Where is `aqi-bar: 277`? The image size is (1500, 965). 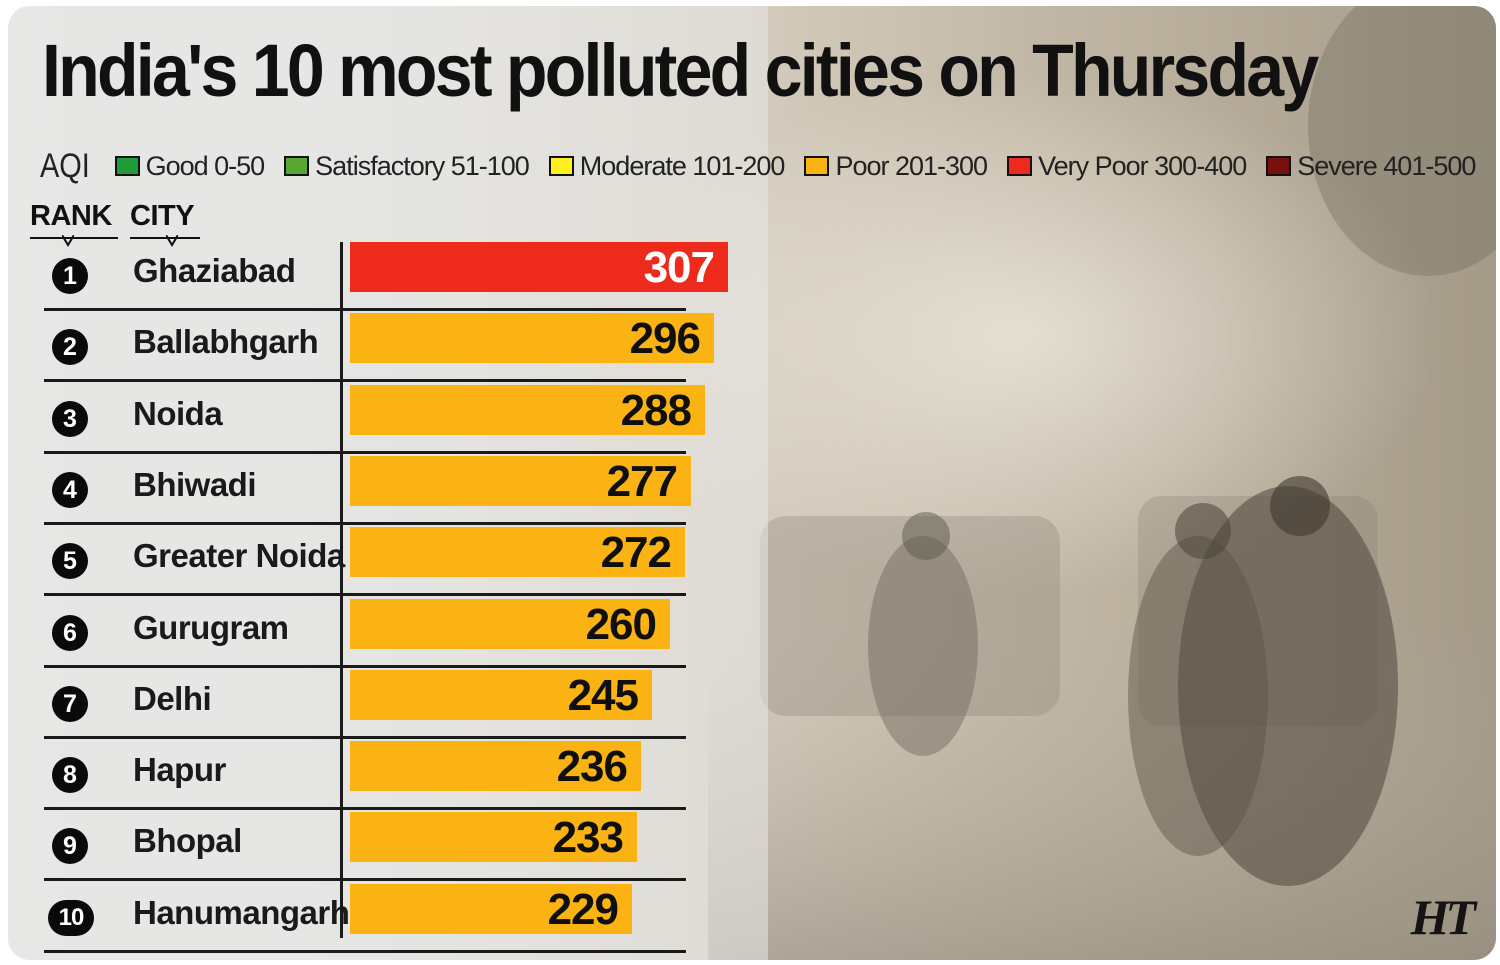 aqi-bar: 277 is located at coordinates (520, 480).